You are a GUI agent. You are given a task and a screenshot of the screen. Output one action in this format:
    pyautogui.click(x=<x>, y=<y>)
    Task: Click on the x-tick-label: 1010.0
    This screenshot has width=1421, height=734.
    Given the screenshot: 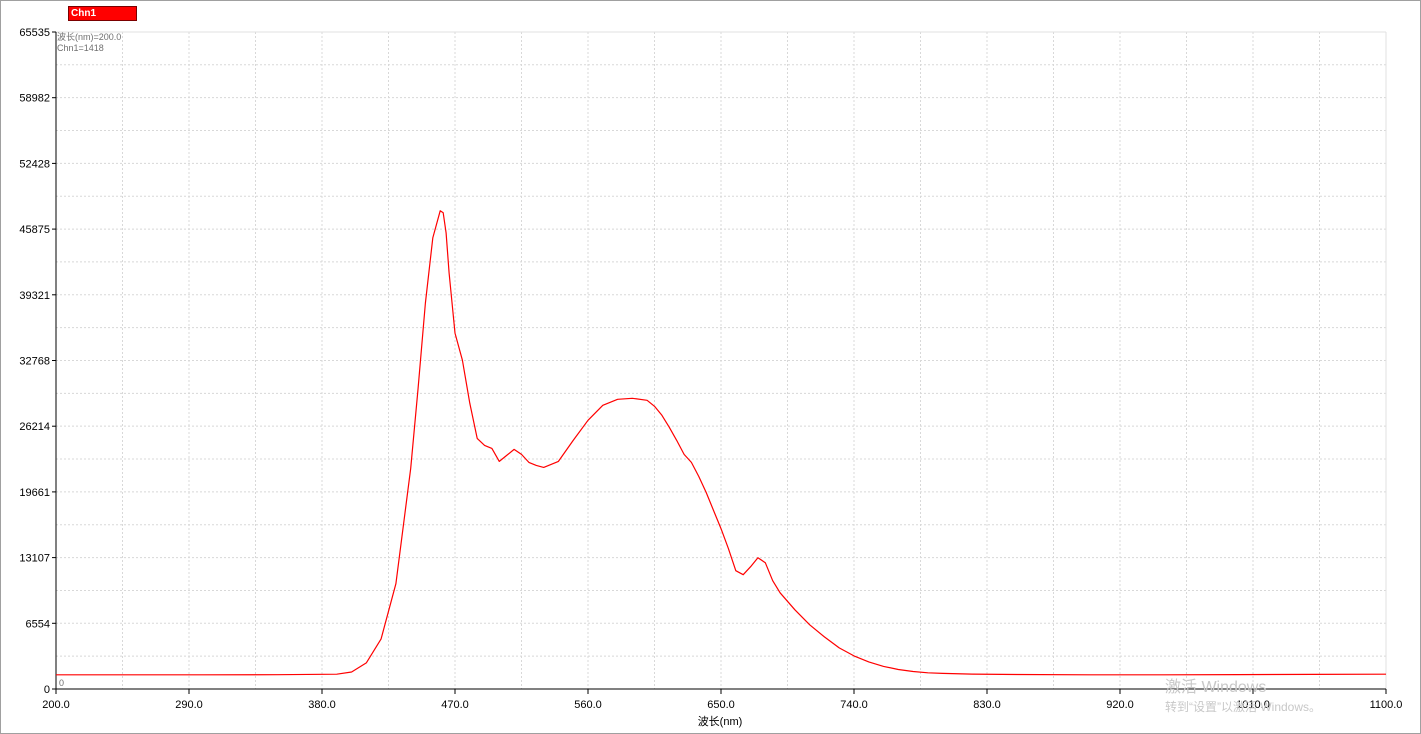 What is the action you would take?
    pyautogui.click(x=1253, y=705)
    